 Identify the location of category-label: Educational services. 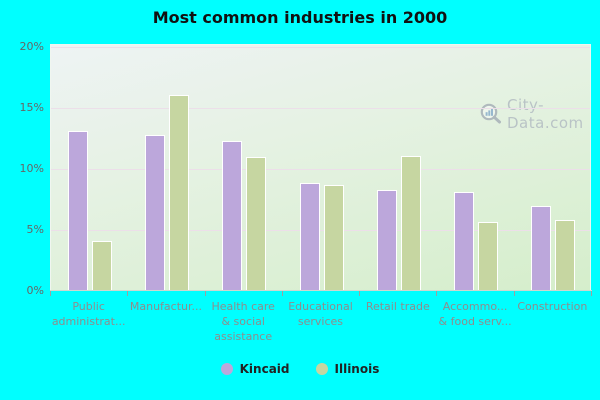
(320, 314).